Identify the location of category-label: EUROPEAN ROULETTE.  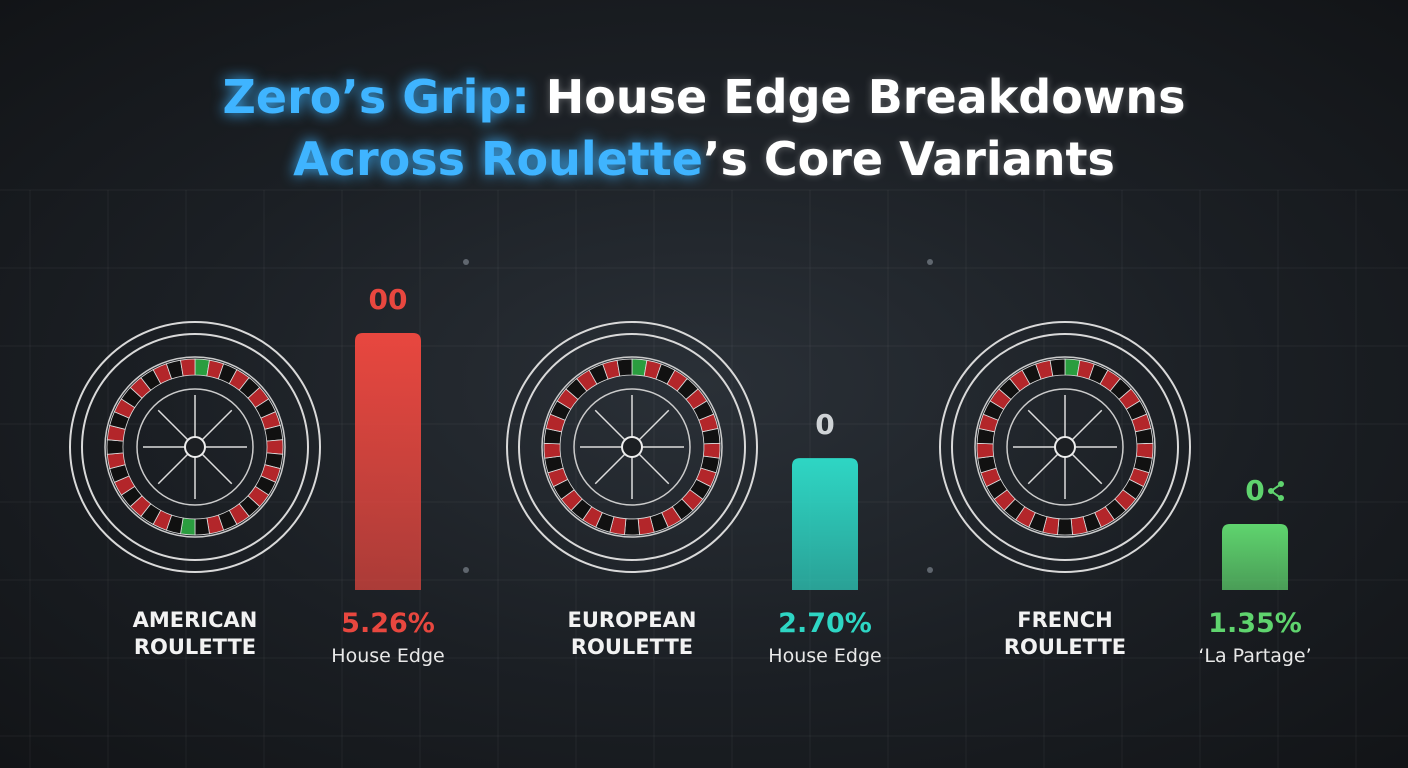
(632, 633).